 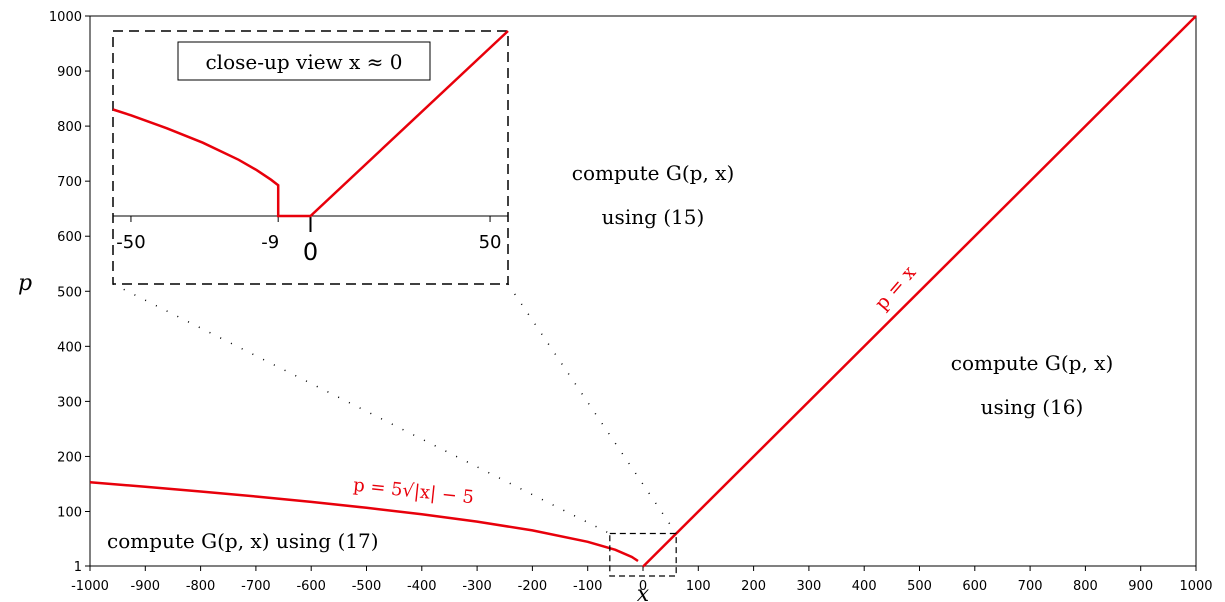 What do you see at coordinates (1030, 586) in the screenshot?
I see `x-tick-label: 700` at bounding box center [1030, 586].